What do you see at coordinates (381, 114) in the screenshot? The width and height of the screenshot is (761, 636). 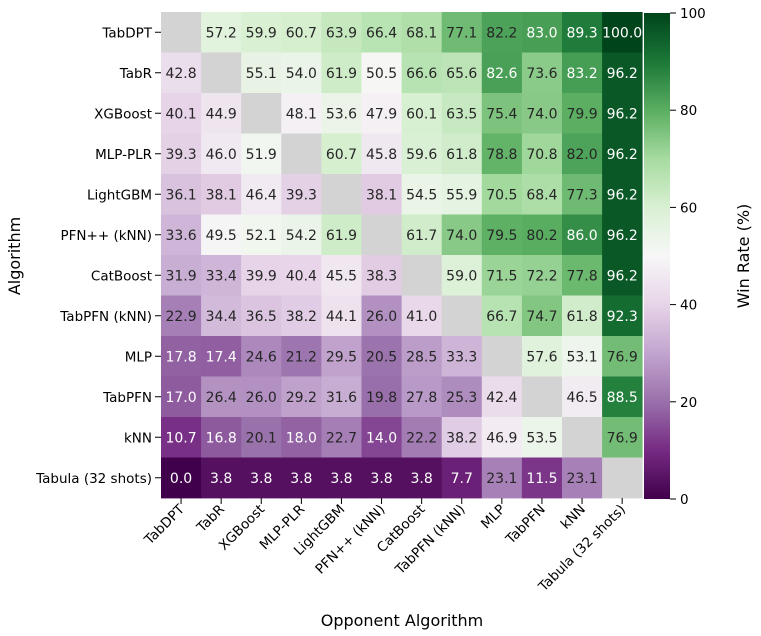 I see `cell-value-label: 47.9` at bounding box center [381, 114].